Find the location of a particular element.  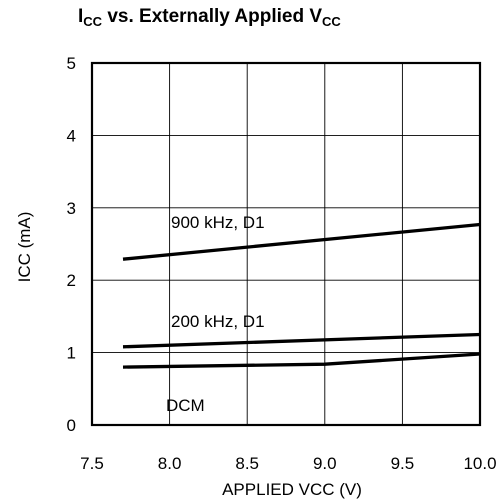

x-tick-label: 9.5 is located at coordinates (403, 463).